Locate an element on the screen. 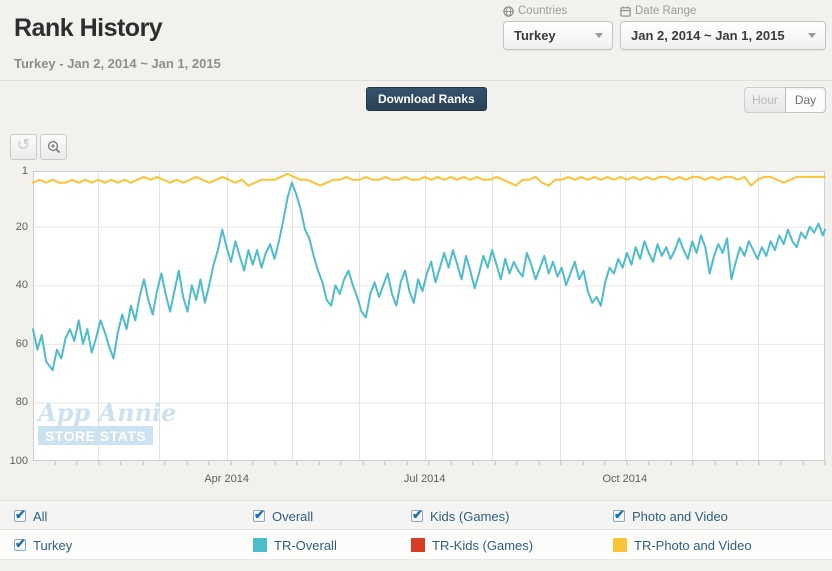 This screenshot has width=832, height=571. legend-filter-label: Kids (Games) is located at coordinates (470, 516).